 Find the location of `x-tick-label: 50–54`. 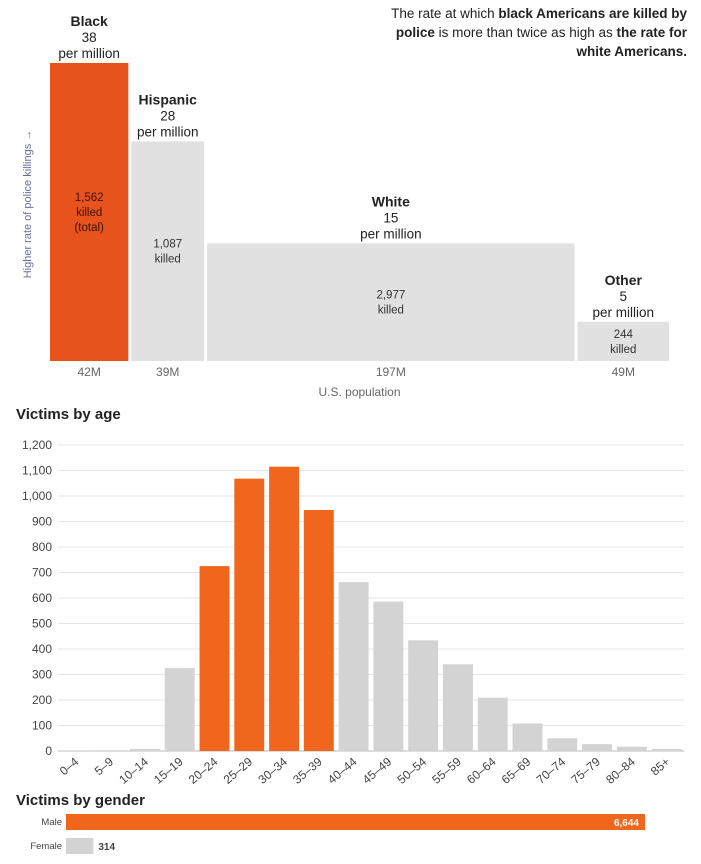

x-tick-label: 50–54 is located at coordinates (412, 770).